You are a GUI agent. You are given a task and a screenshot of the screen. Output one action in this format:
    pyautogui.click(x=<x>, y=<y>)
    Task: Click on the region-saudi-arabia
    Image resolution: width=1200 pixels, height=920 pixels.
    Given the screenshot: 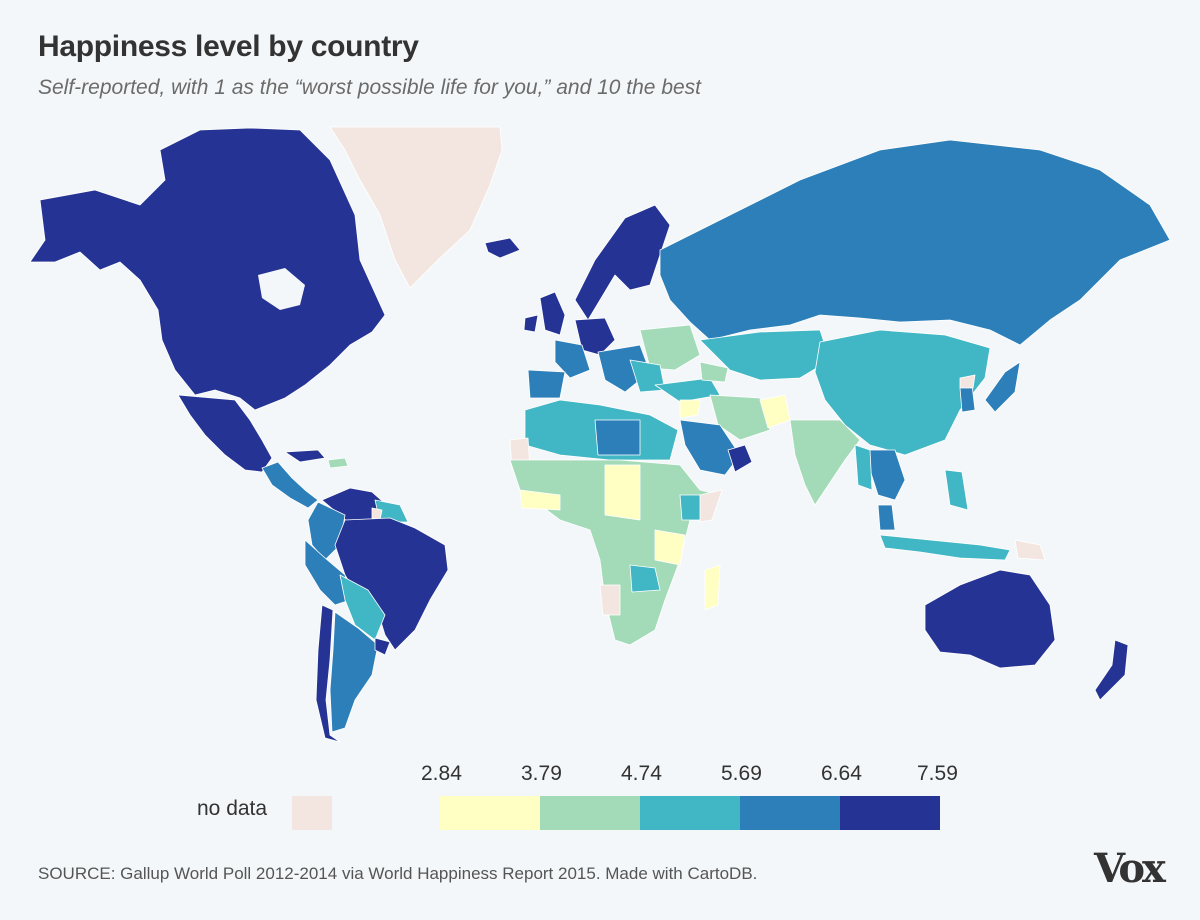 What is the action you would take?
    pyautogui.click(x=710, y=447)
    